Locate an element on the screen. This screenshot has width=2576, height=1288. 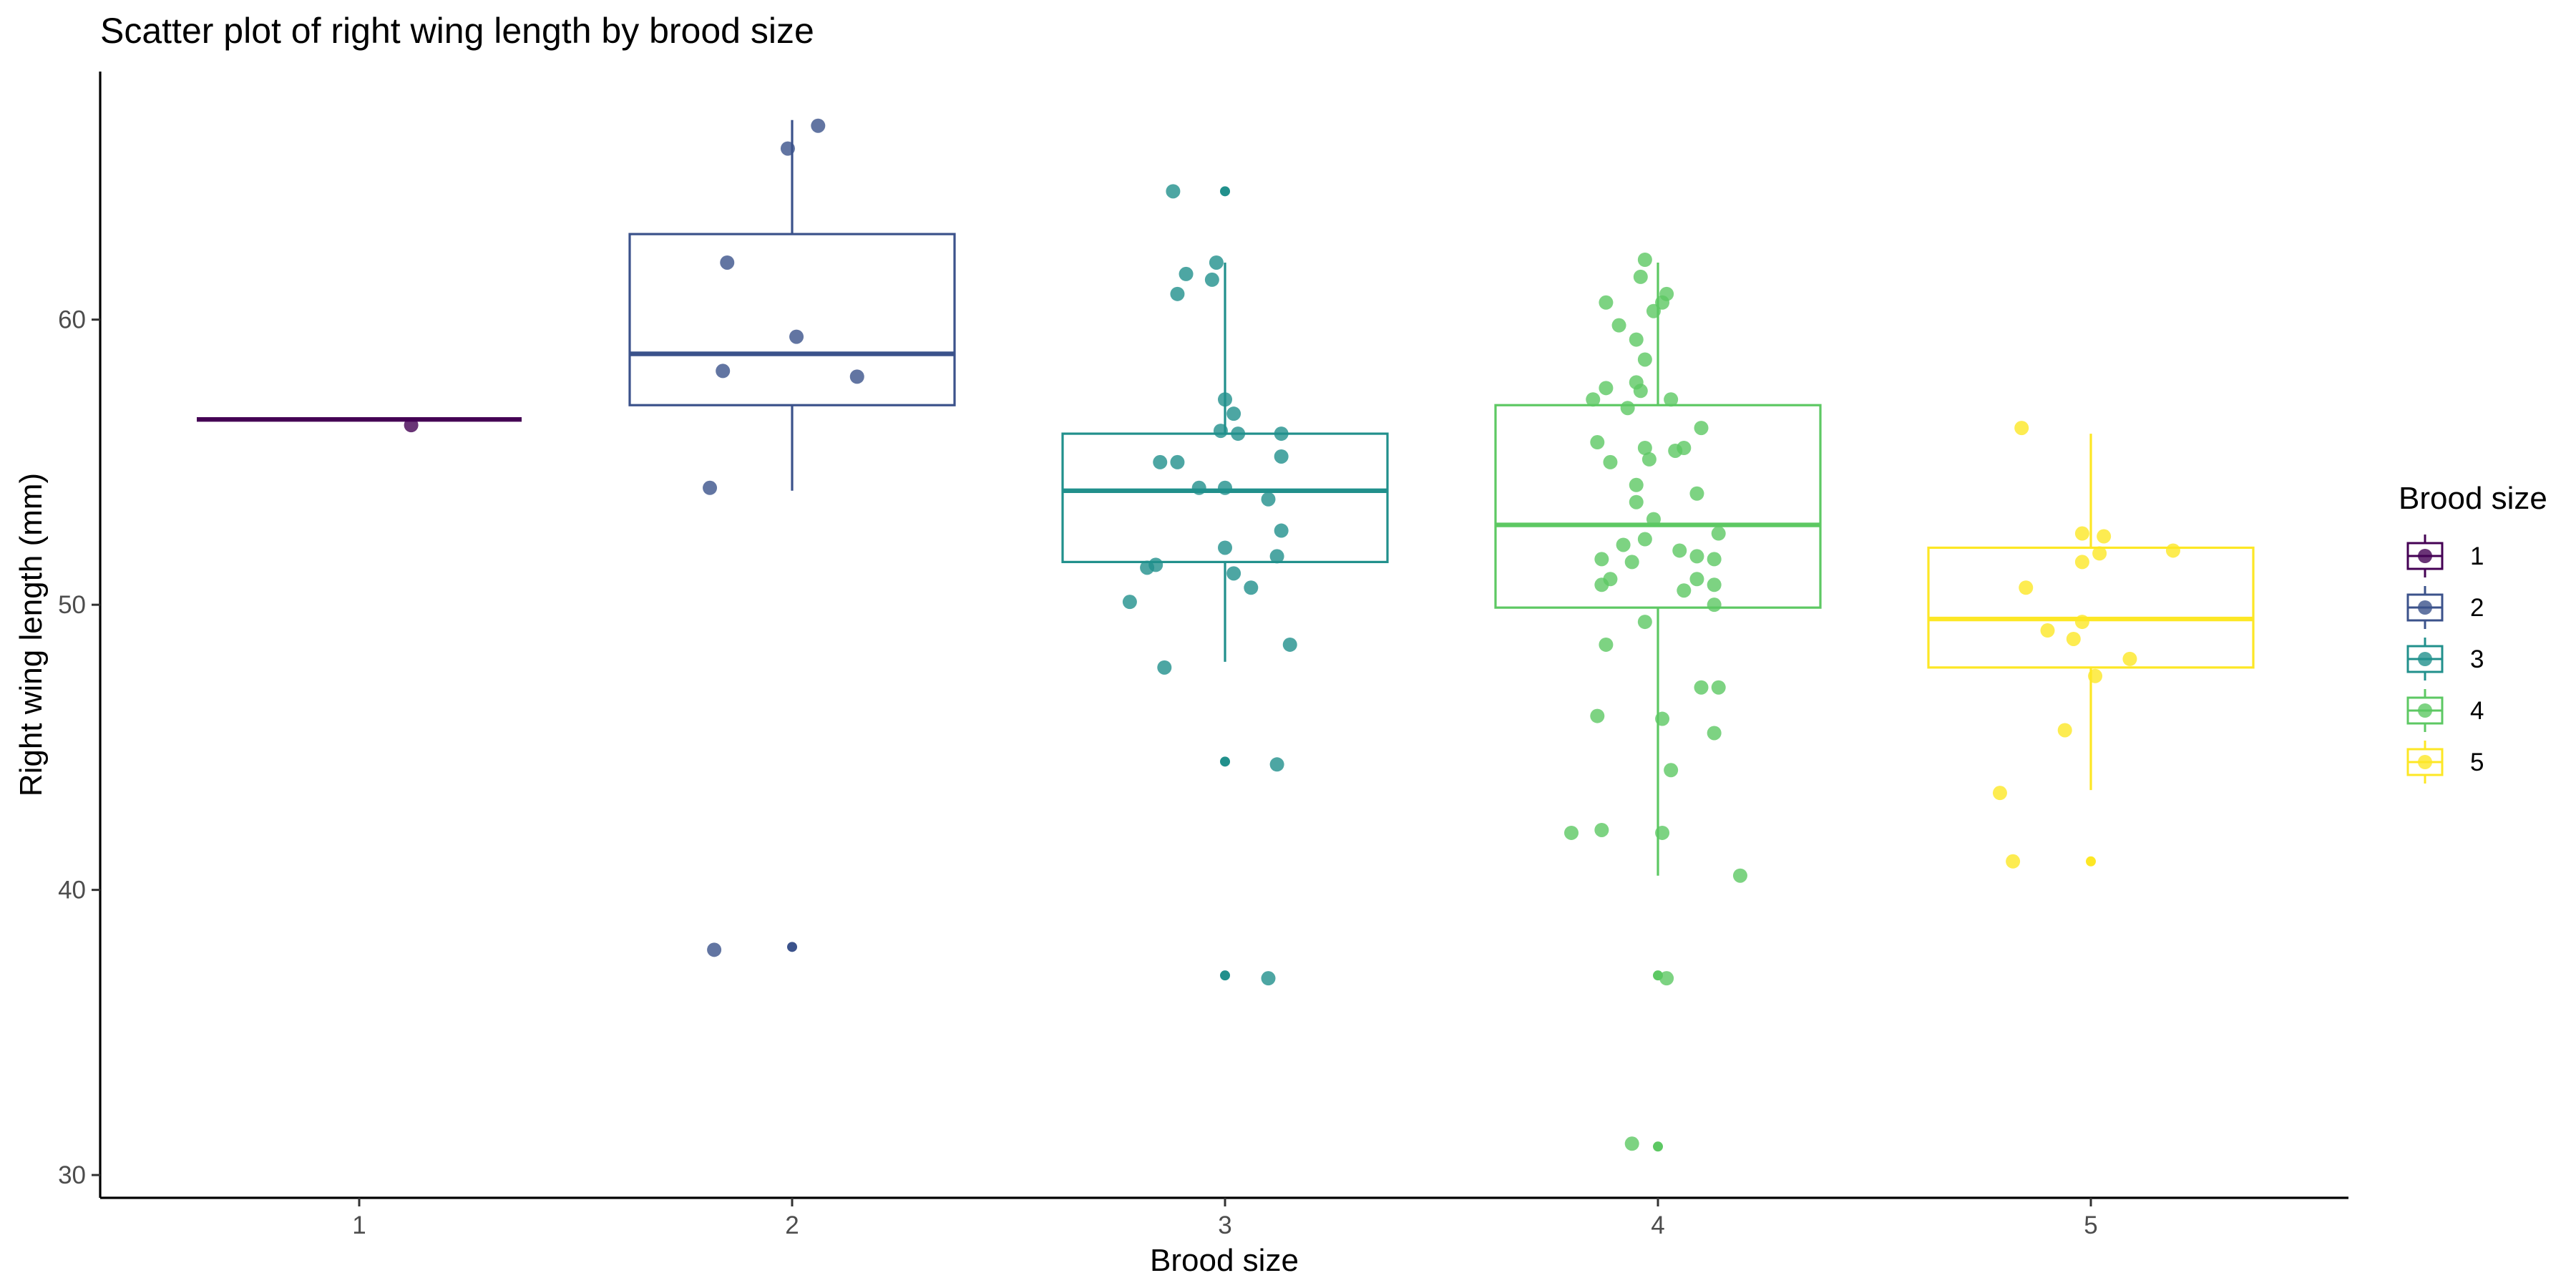
legend-label: 2 is located at coordinates (2477, 608).